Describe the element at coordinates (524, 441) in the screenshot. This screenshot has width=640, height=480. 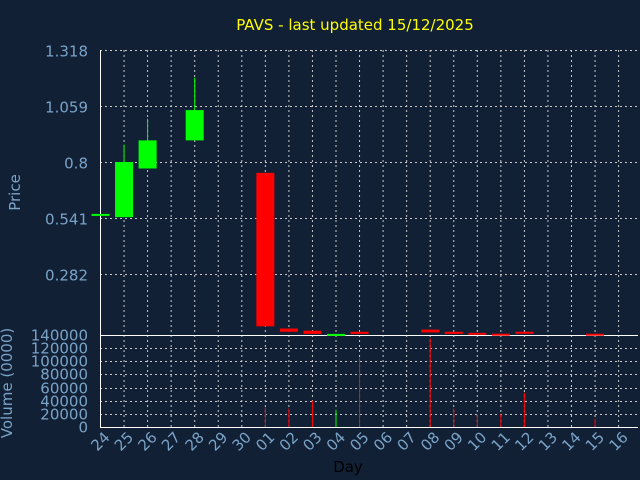
I see `x-tick-label: 12` at that location.